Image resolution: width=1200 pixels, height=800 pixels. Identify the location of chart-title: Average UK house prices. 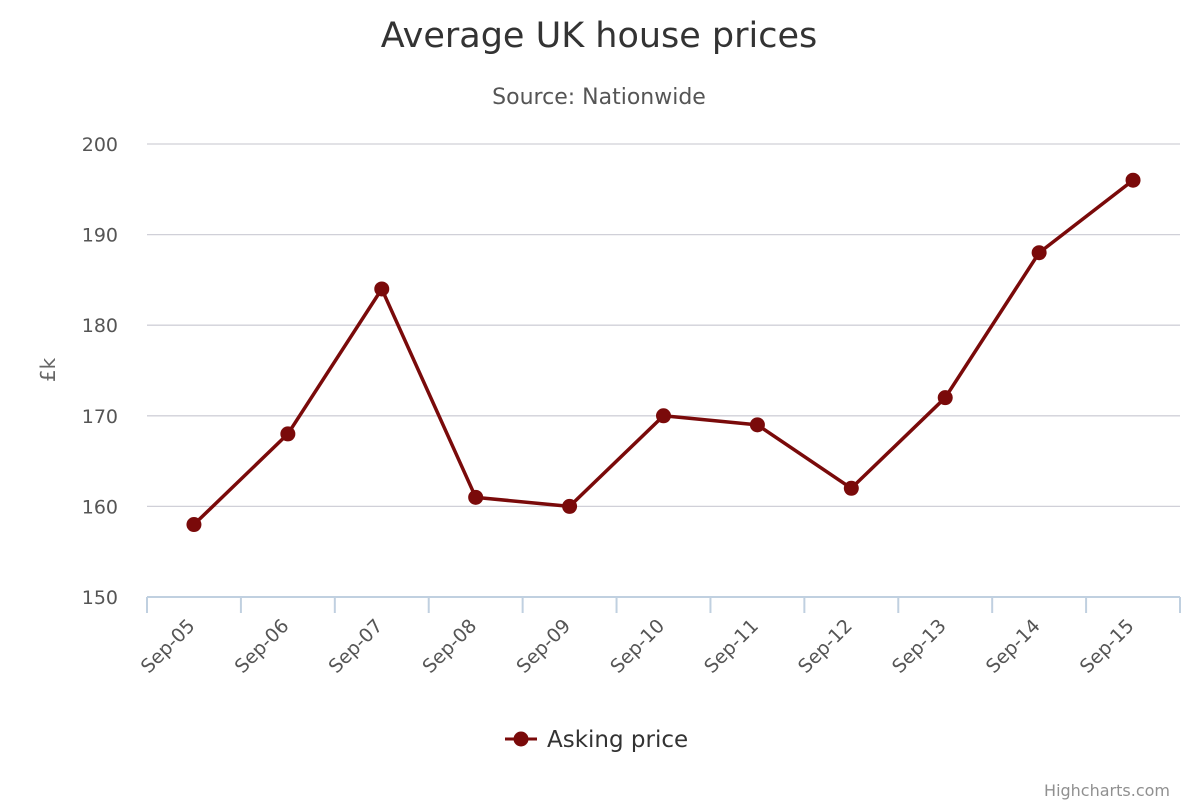
(599, 36).